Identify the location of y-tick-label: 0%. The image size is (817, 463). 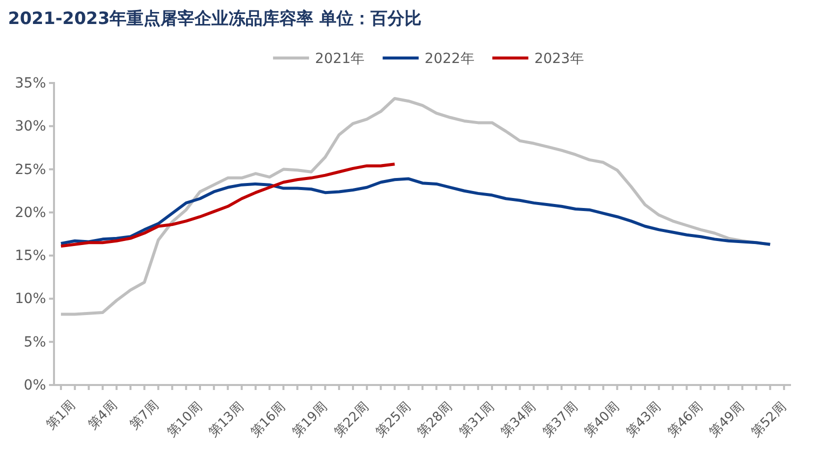
(35, 385).